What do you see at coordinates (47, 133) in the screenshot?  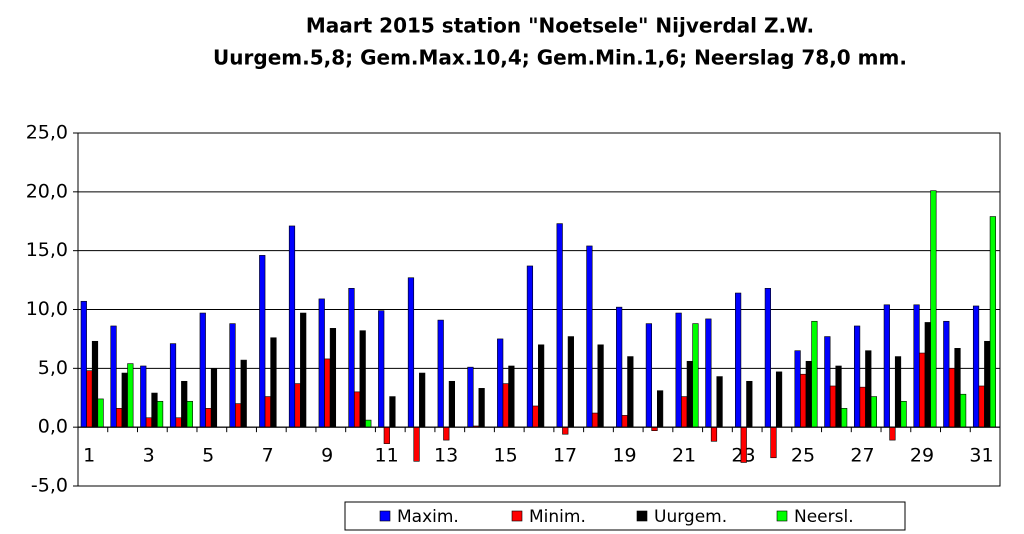 I see `y-tick-label: 25,0` at bounding box center [47, 133].